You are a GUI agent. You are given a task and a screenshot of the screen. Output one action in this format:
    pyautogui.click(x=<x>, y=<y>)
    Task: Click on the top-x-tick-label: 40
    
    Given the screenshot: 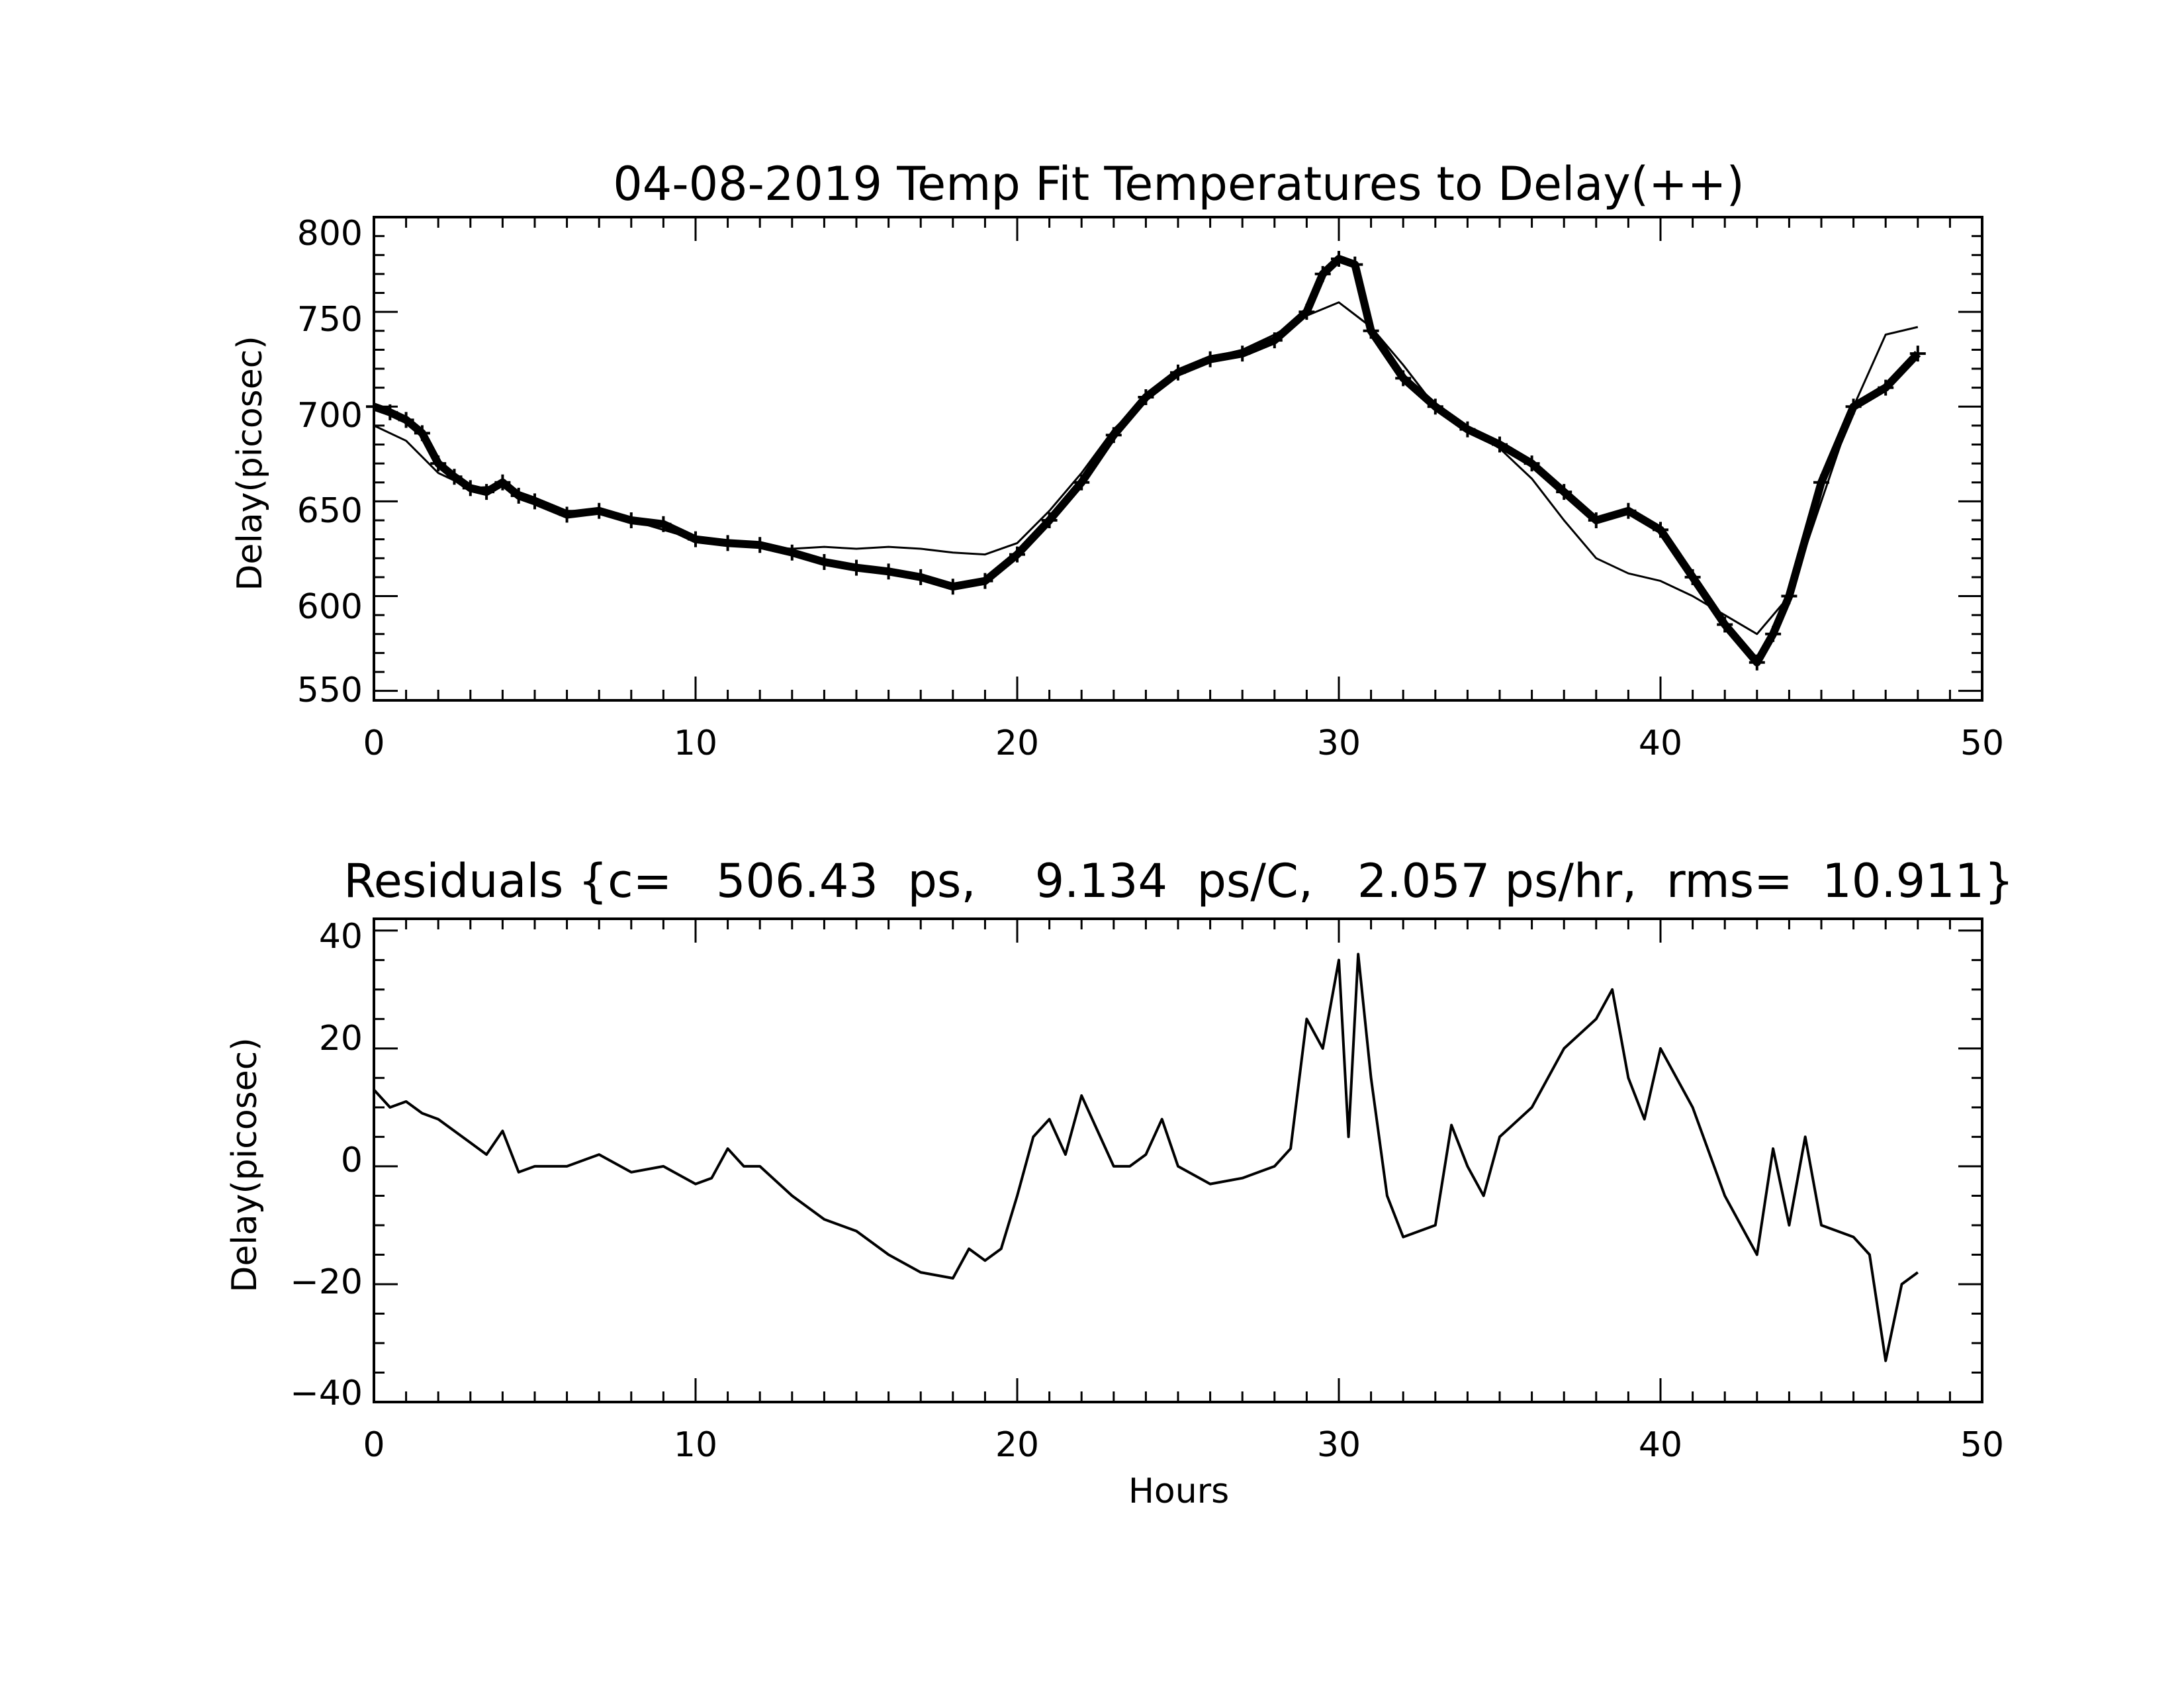 What is the action you would take?
    pyautogui.click(x=1661, y=743)
    